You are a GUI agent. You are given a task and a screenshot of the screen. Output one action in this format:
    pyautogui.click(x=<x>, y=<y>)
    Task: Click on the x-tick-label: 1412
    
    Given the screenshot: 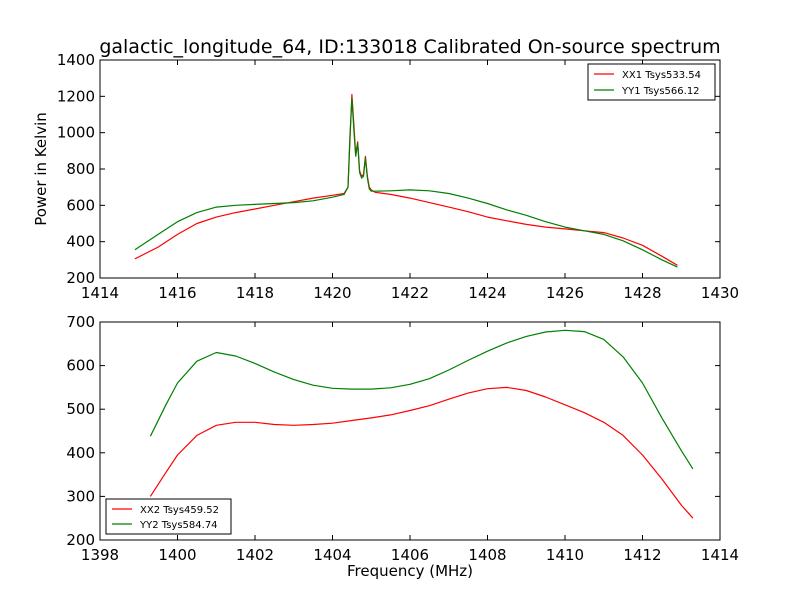 What is the action you would take?
    pyautogui.click(x=642, y=555)
    